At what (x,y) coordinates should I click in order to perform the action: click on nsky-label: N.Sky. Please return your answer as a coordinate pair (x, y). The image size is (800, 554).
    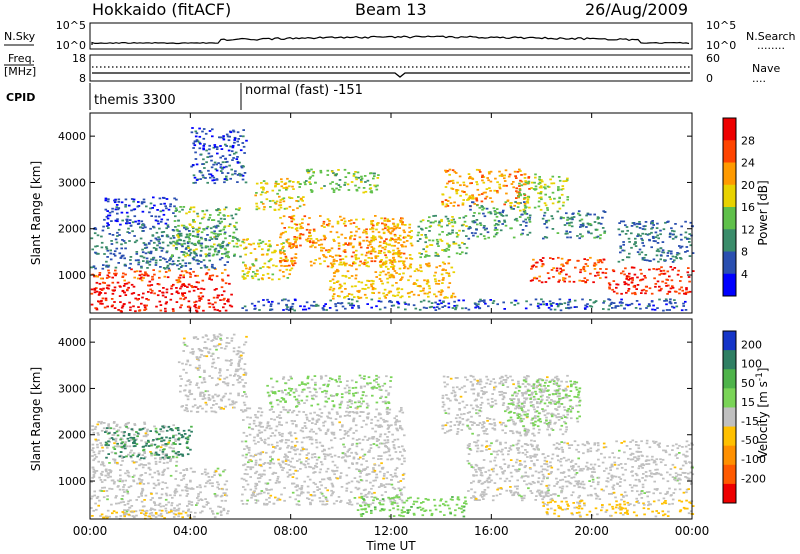
    Looking at the image, I should click on (20, 36).